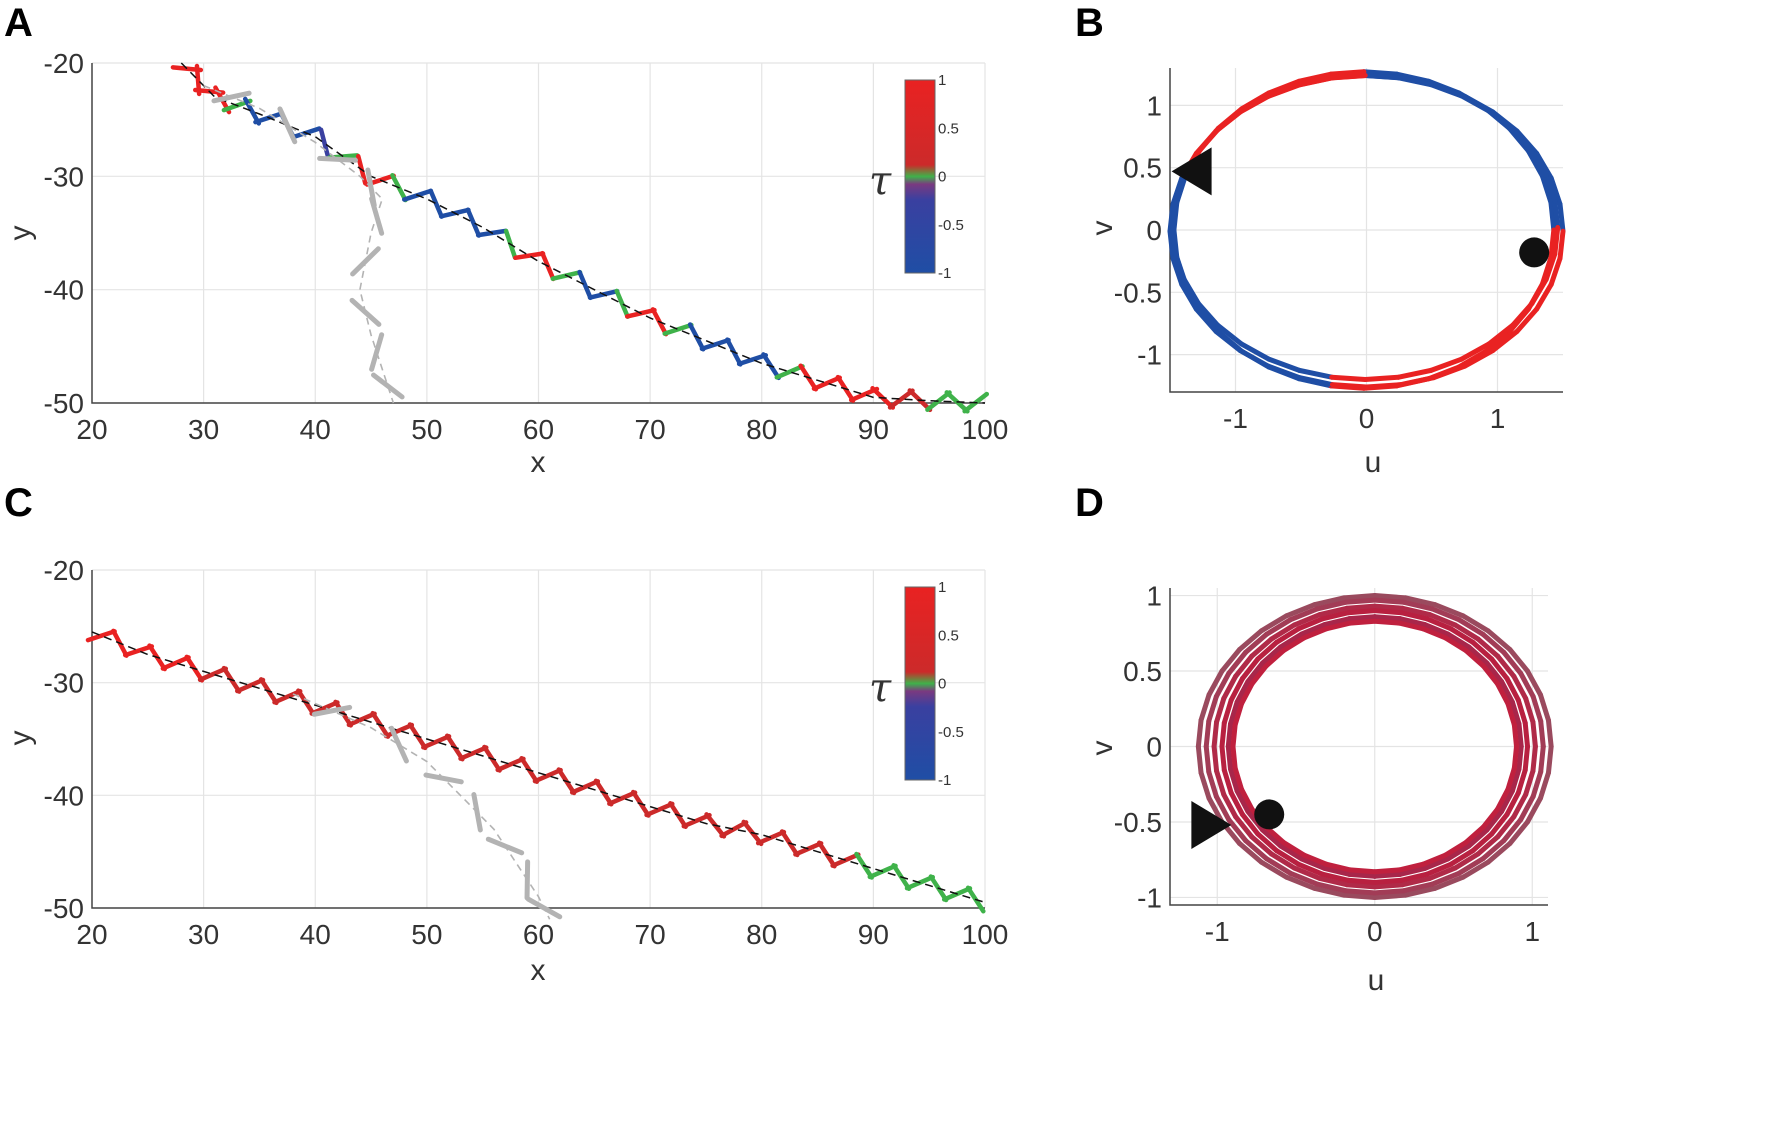 This screenshot has width=1772, height=1124. Describe the element at coordinates (944, 273) in the screenshot. I see `colorbar-tick-a: -1` at that location.